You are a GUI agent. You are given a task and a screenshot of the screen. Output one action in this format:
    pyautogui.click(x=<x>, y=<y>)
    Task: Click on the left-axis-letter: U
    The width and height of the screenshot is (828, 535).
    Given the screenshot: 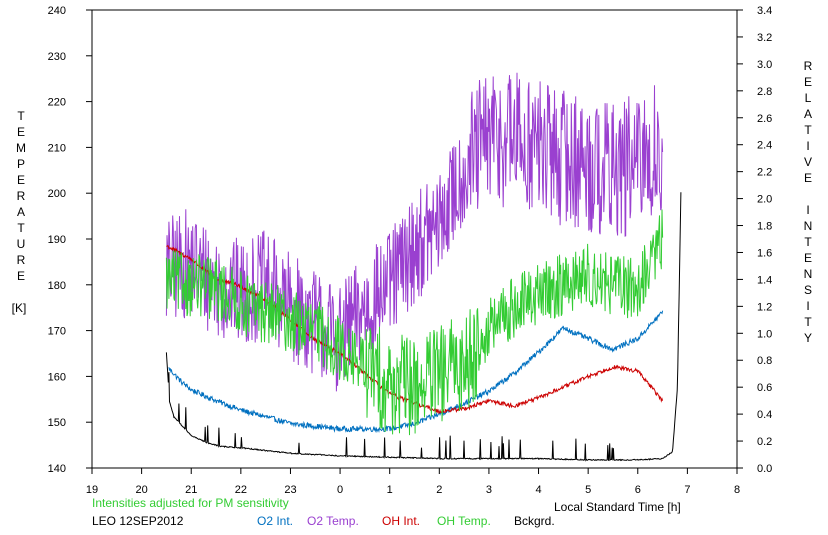 What is the action you would take?
    pyautogui.click(x=21, y=244)
    